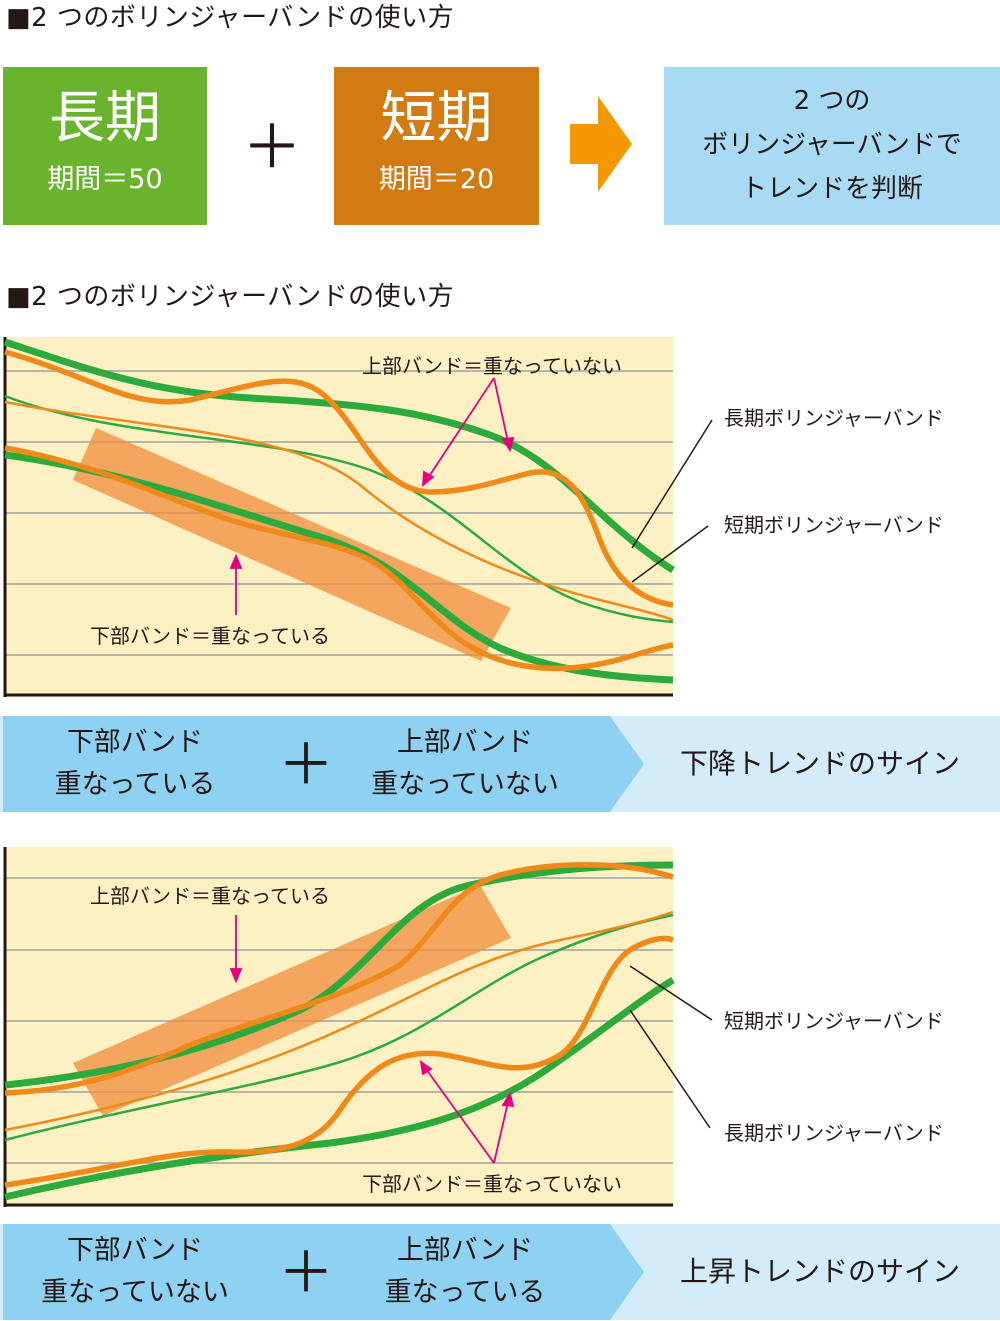 Image resolution: width=1000 pixels, height=1321 pixels. What do you see at coordinates (832, 101) in the screenshot?
I see `result-line-1: 2 つの` at bounding box center [832, 101].